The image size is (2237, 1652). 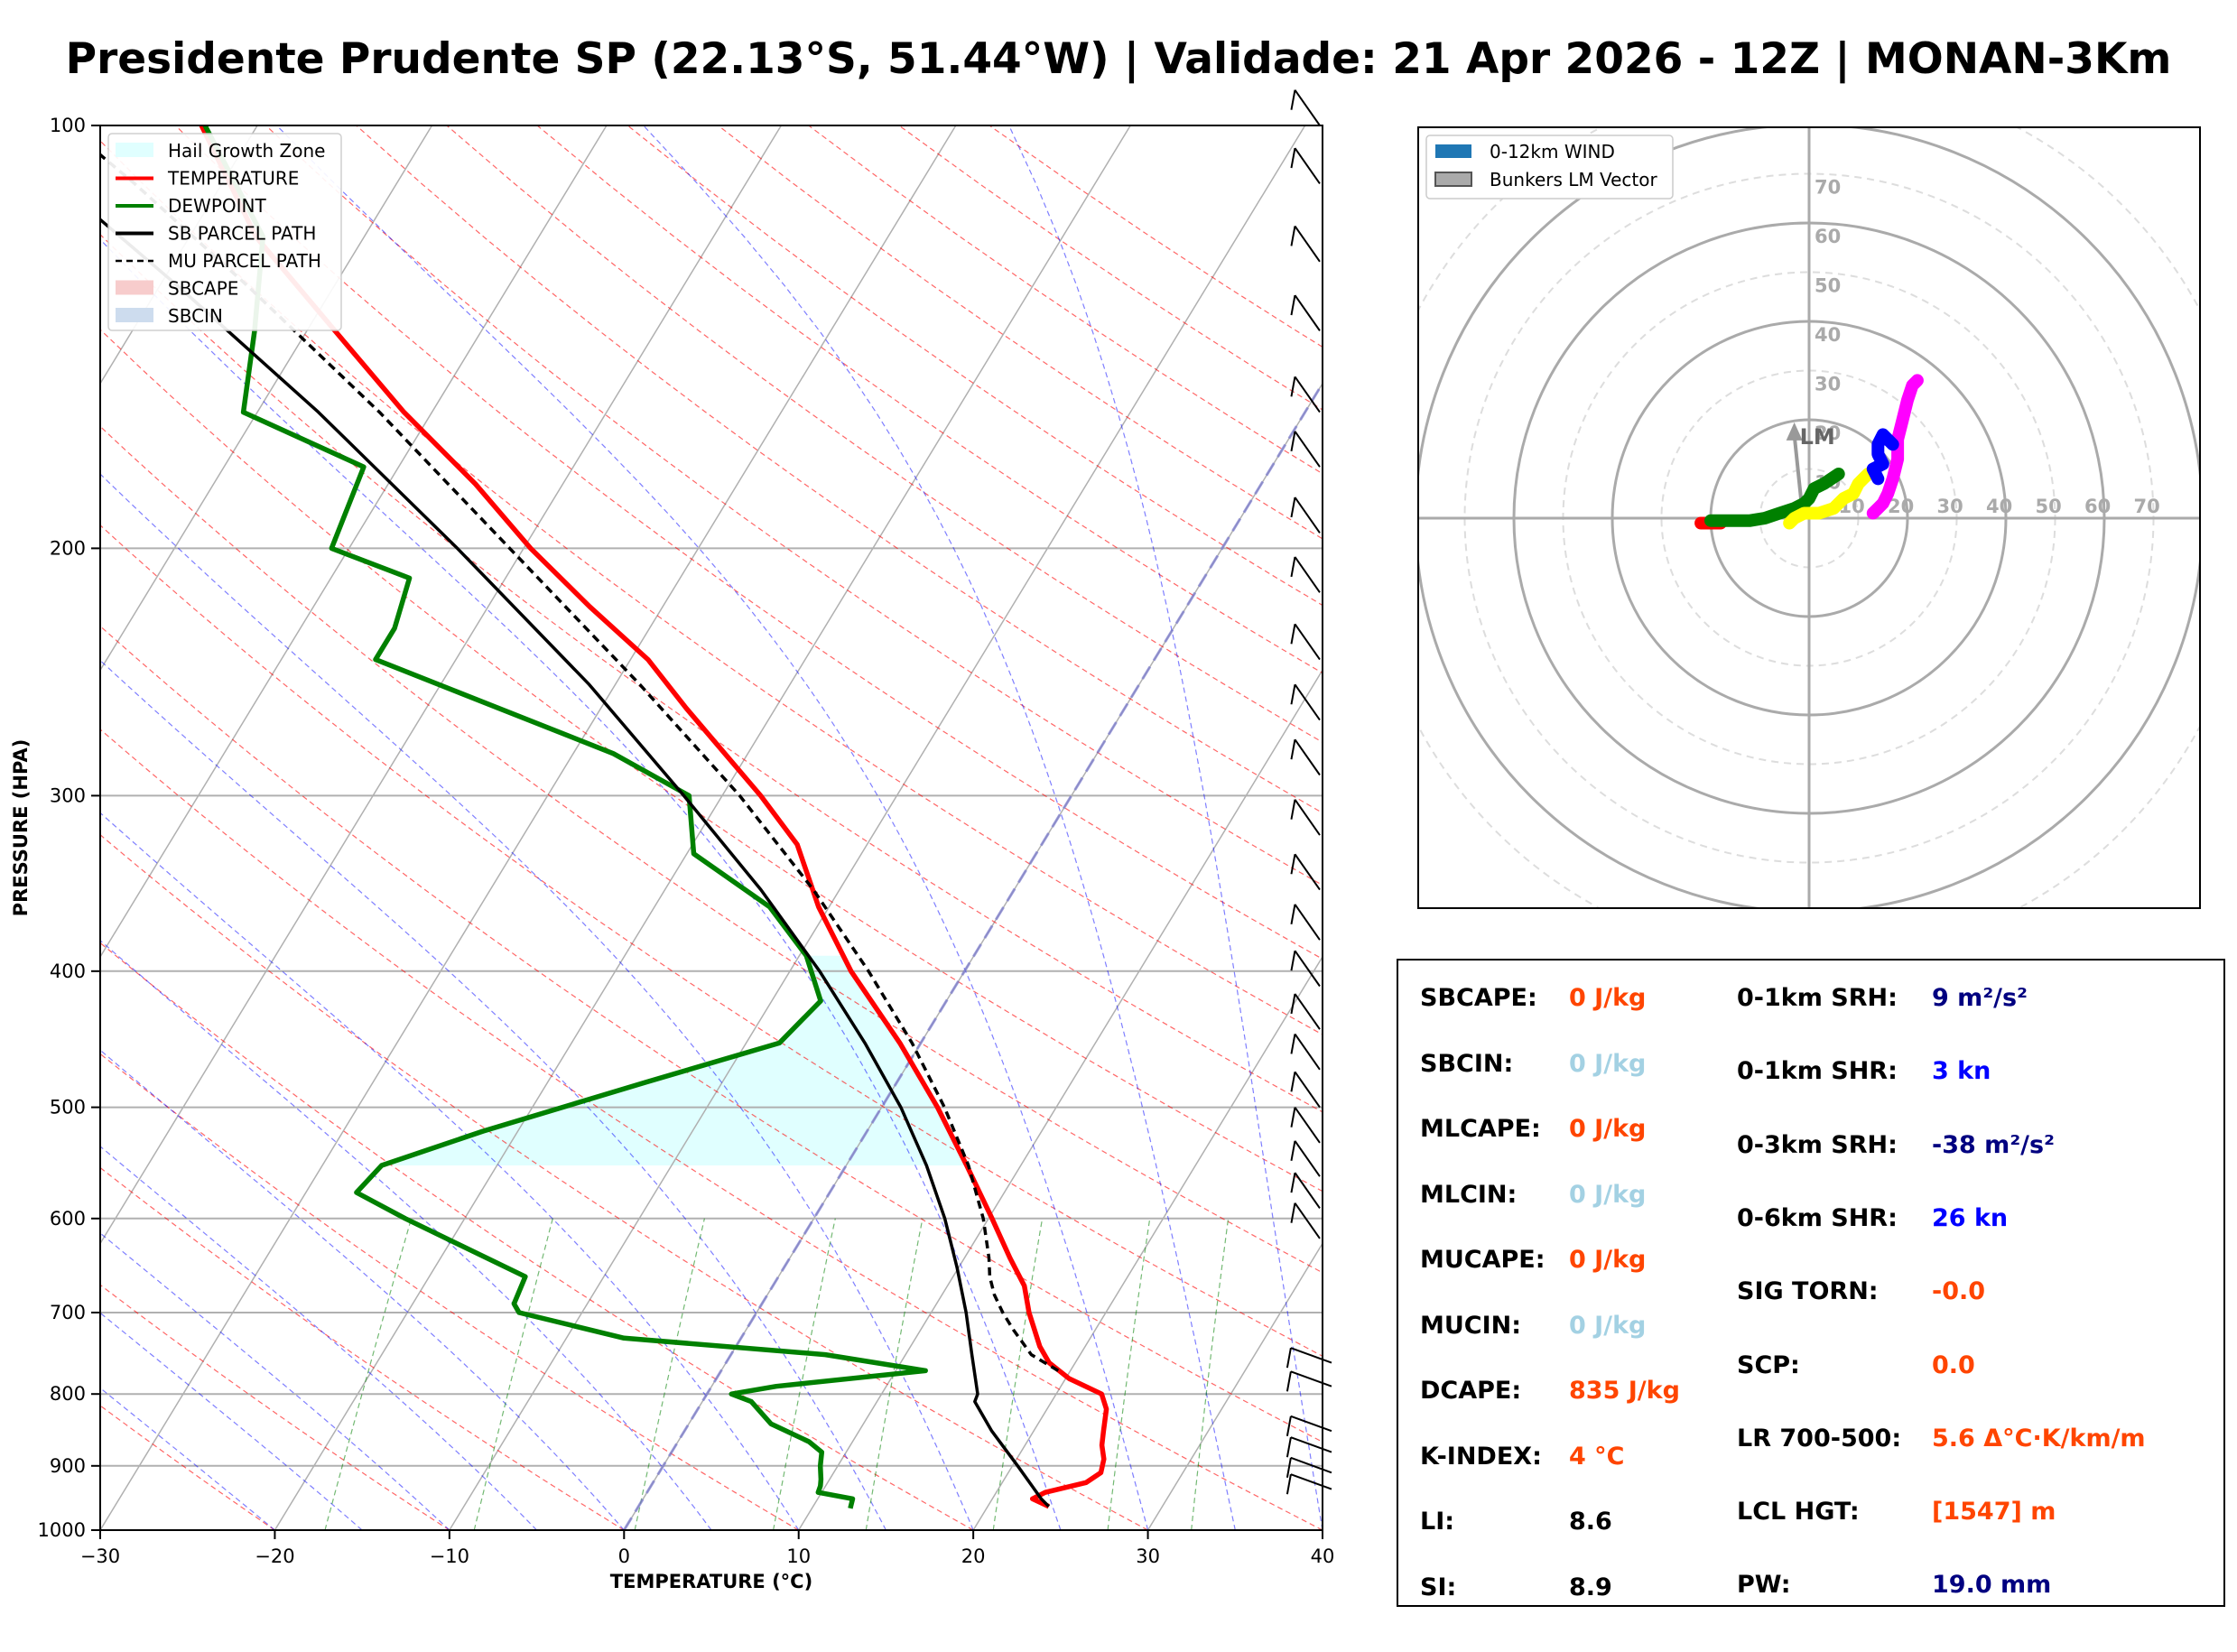 What do you see at coordinates (1467, 1063) in the screenshot?
I see `stat-label: SBCIN:` at bounding box center [1467, 1063].